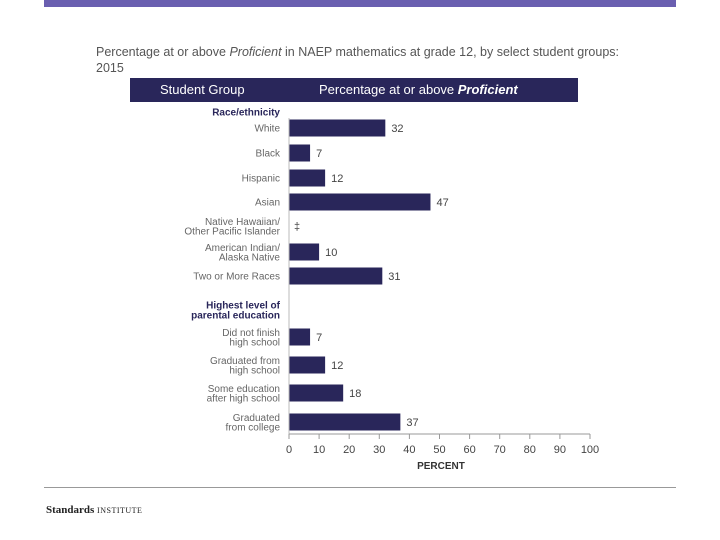 The height and width of the screenshot is (540, 720). I want to click on header-percentage: Percentage at or above Proficient, so click(418, 89).